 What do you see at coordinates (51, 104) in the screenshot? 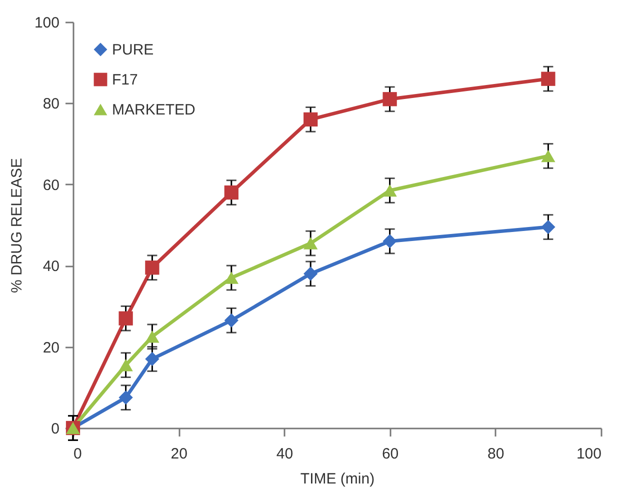
I see `y-tick-label: 80` at bounding box center [51, 104].